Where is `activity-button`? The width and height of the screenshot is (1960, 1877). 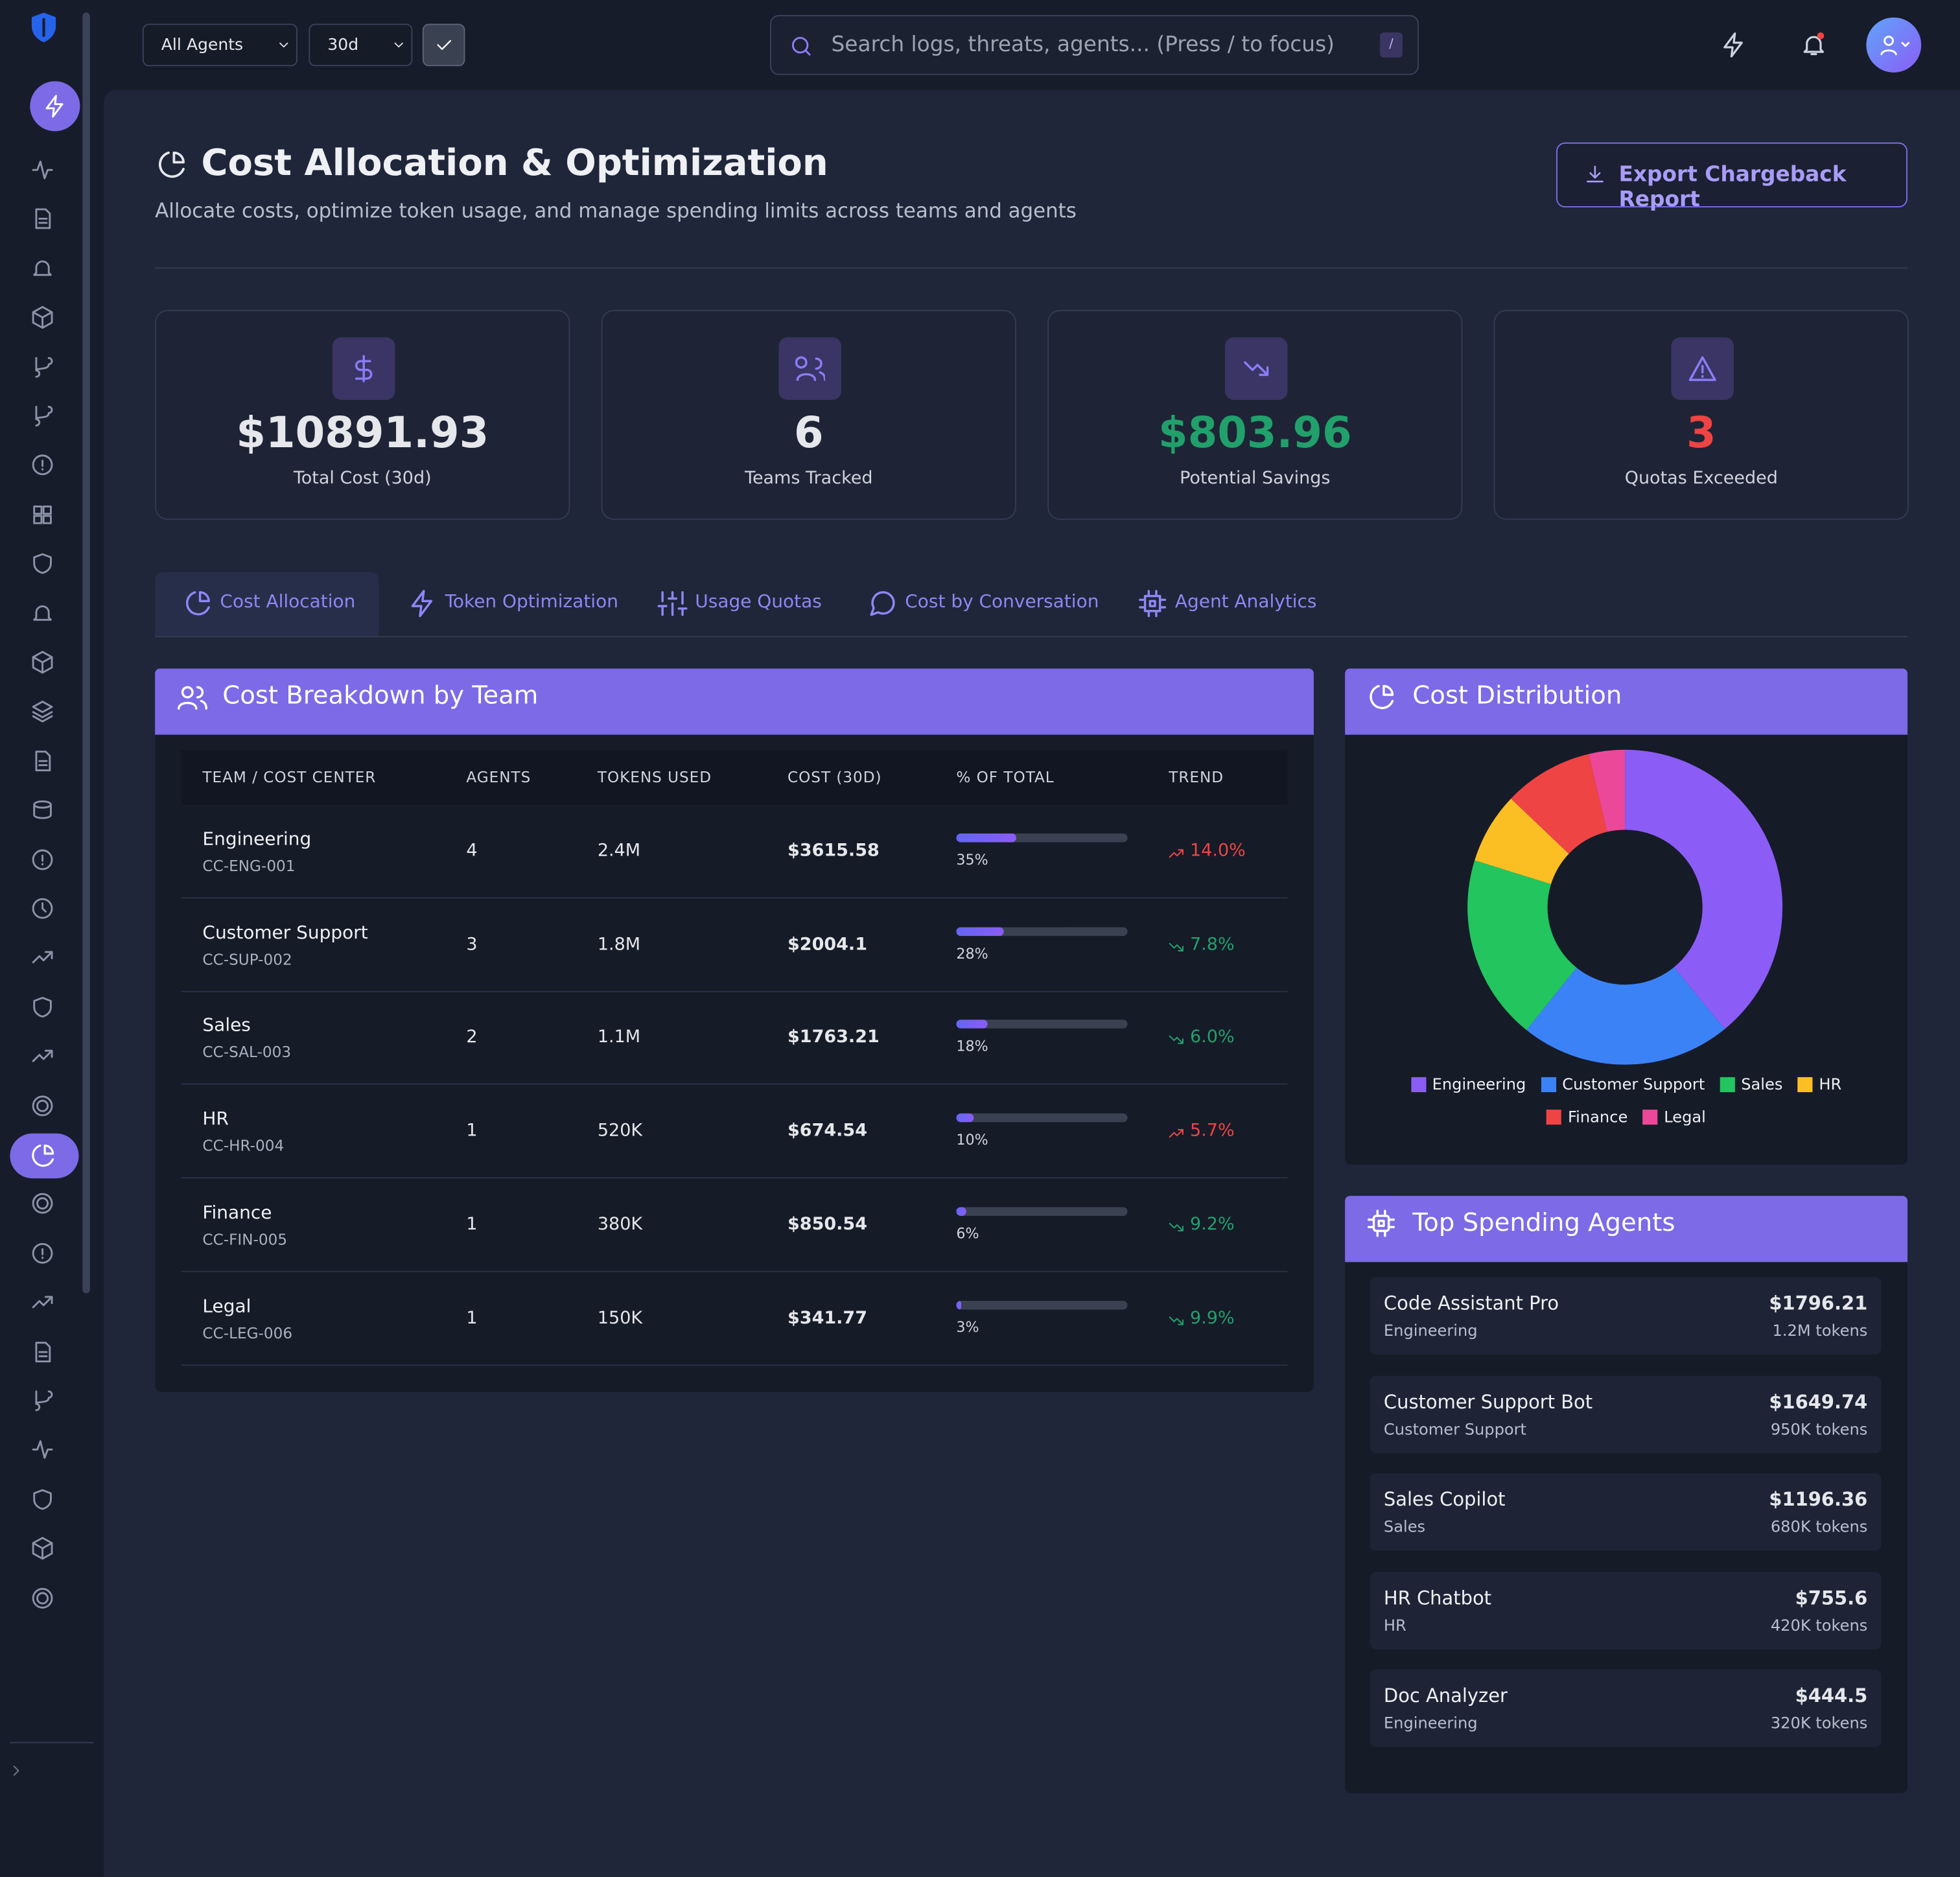 activity-button is located at coordinates (1734, 44).